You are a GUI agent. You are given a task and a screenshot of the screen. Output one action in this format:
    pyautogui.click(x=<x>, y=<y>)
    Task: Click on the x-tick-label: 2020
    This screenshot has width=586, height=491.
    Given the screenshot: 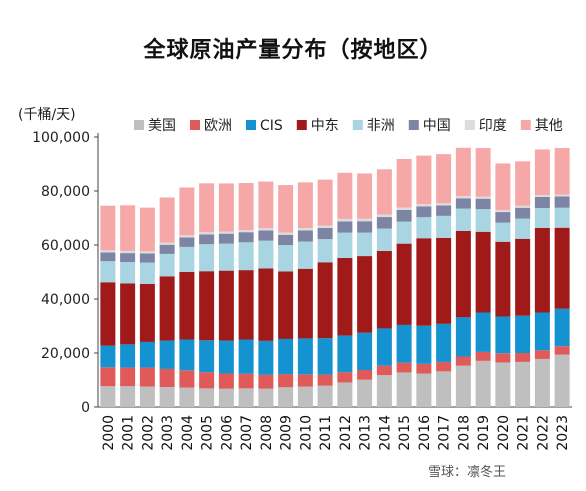 What is the action you would take?
    pyautogui.click(x=504, y=433)
    